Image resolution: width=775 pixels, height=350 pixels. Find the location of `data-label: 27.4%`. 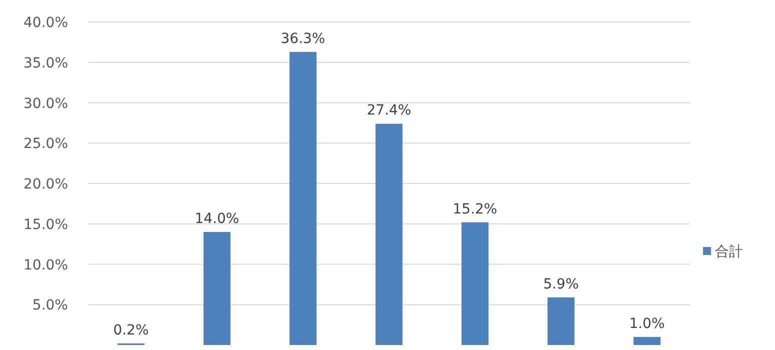

data-label: 27.4% is located at coordinates (389, 110).